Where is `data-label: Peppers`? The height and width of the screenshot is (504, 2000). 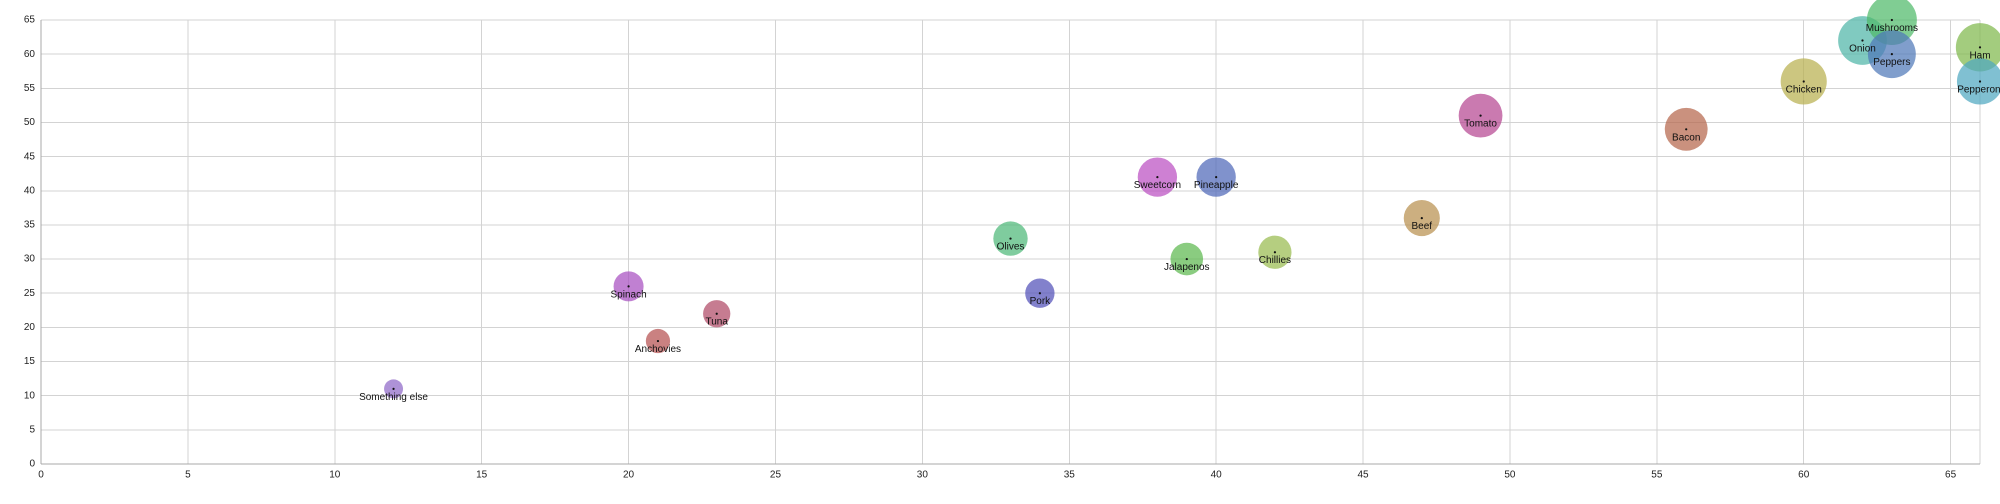 data-label: Peppers is located at coordinates (1891, 62).